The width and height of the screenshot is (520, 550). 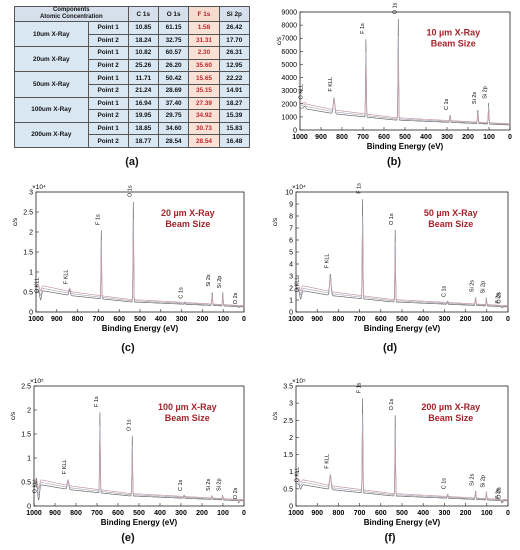 What do you see at coordinates (132, 162) in the screenshot?
I see `caption-a: (a)` at bounding box center [132, 162].